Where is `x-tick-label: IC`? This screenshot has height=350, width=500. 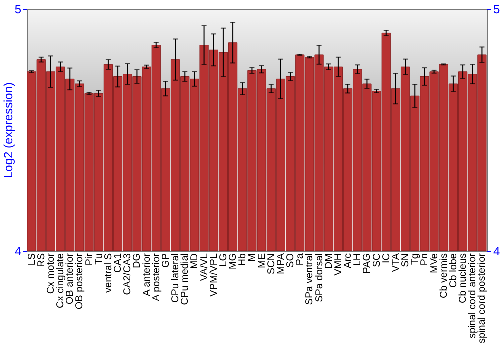 x-tick-label: IC is located at coordinates (386, 259).